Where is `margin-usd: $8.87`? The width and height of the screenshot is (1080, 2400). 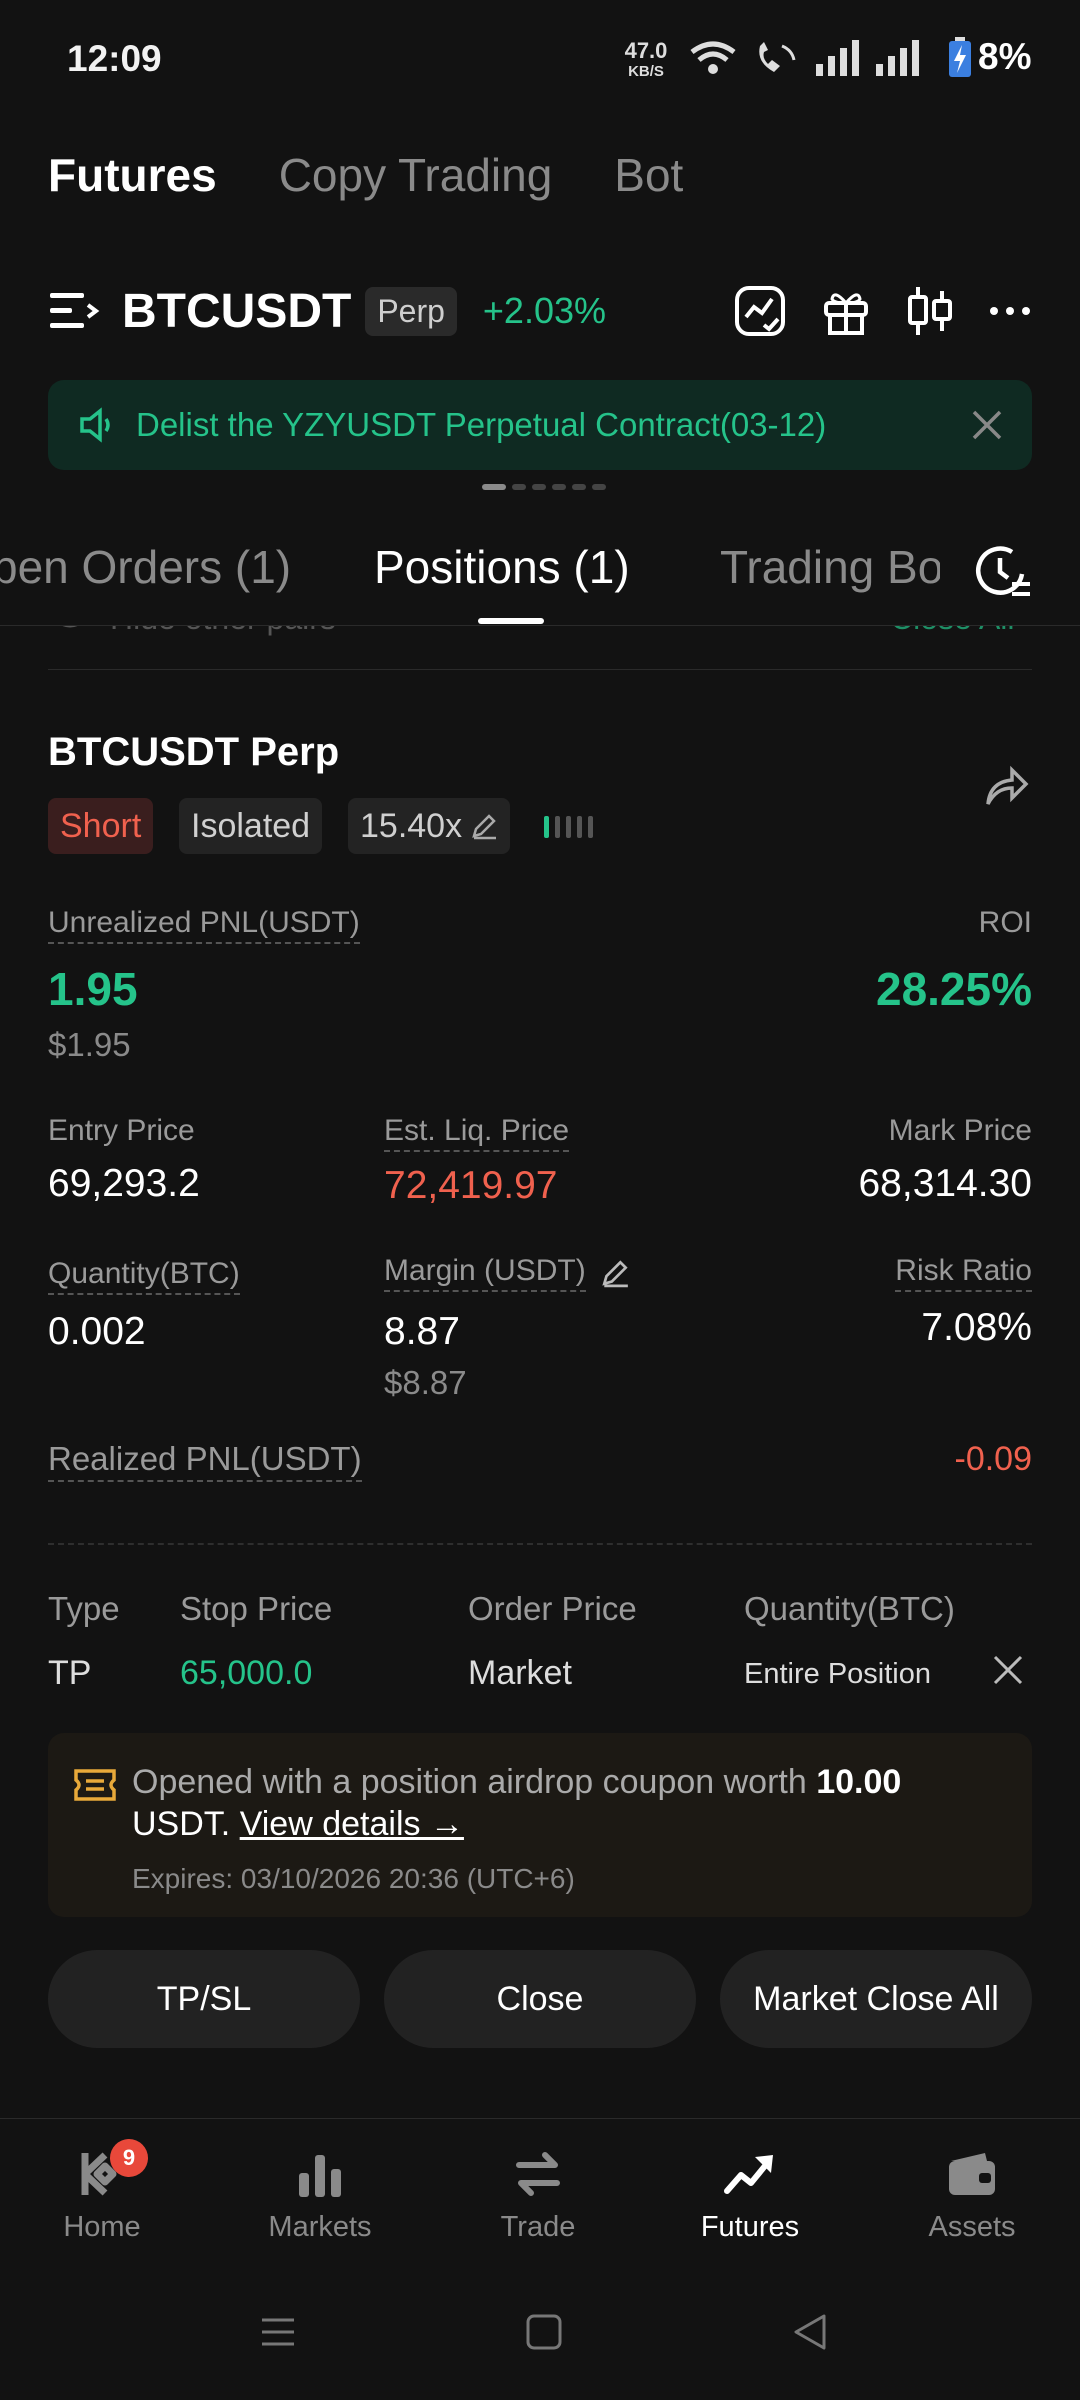
margin-usd: $8.87 is located at coordinates (425, 1382).